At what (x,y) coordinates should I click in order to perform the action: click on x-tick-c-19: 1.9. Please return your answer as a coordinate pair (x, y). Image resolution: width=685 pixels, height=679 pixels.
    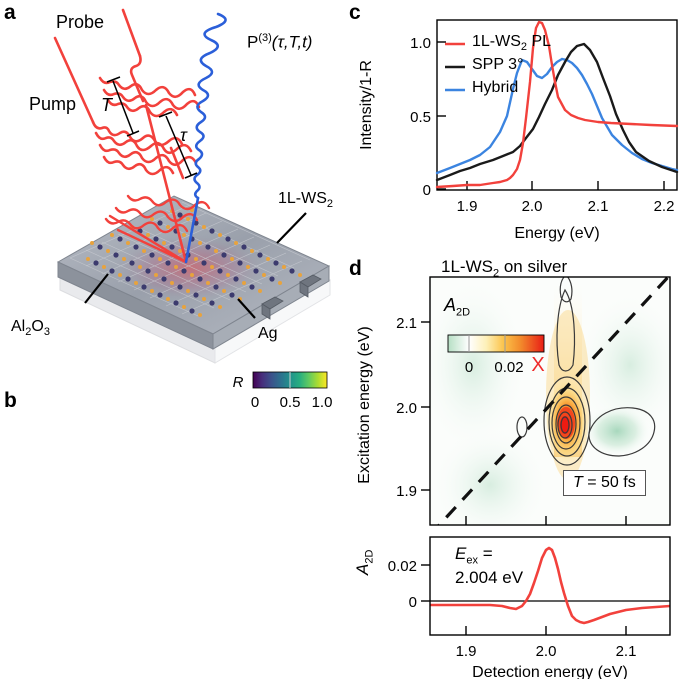
    Looking at the image, I should click on (467, 206).